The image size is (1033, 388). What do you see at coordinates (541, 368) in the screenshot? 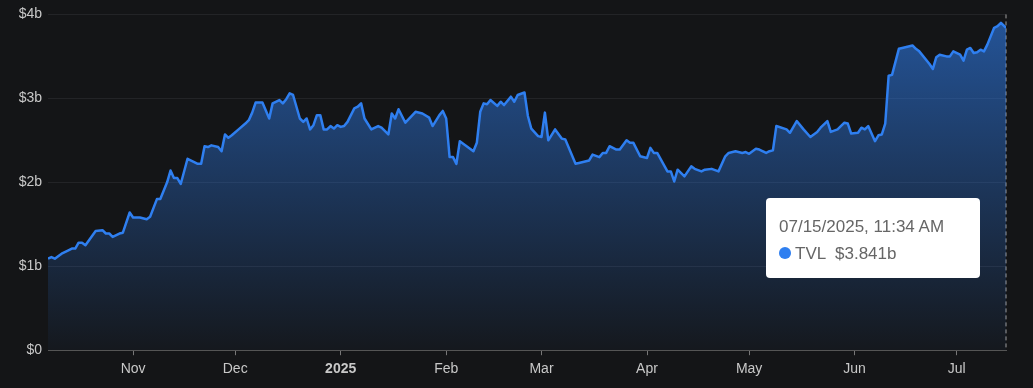
I see `x-tick-label: Mar` at bounding box center [541, 368].